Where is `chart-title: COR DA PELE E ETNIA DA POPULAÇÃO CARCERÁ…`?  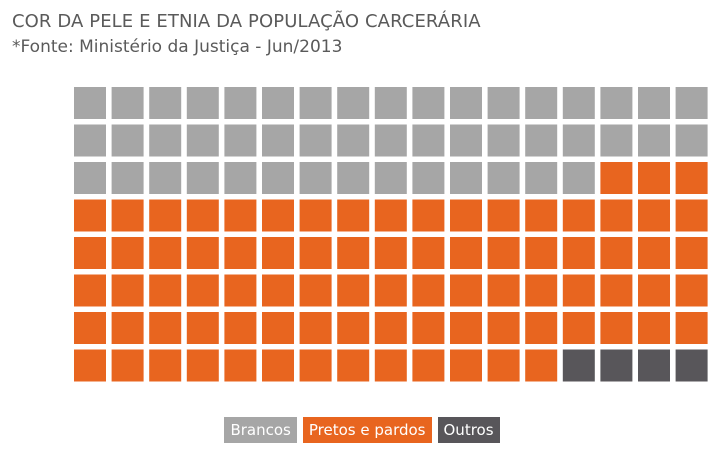
chart-title: COR DA PELE E ETNIA DA POPULAÇÃO CARCERÁ… is located at coordinates (246, 21).